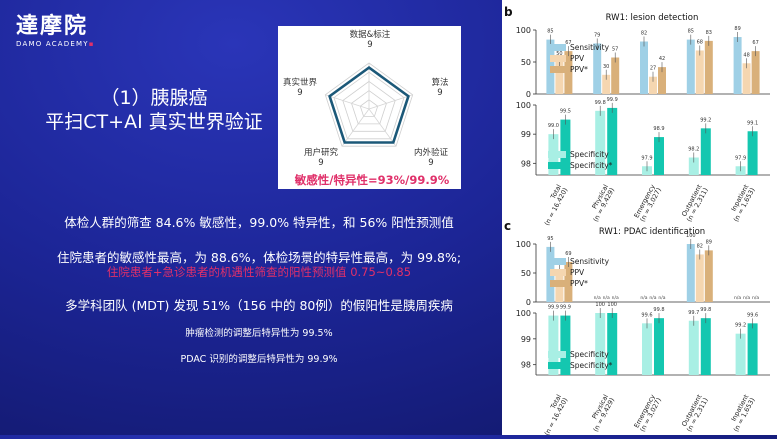 The image size is (777, 439). Describe the element at coordinates (700, 42) in the screenshot. I see `bar-label: 68` at that location.